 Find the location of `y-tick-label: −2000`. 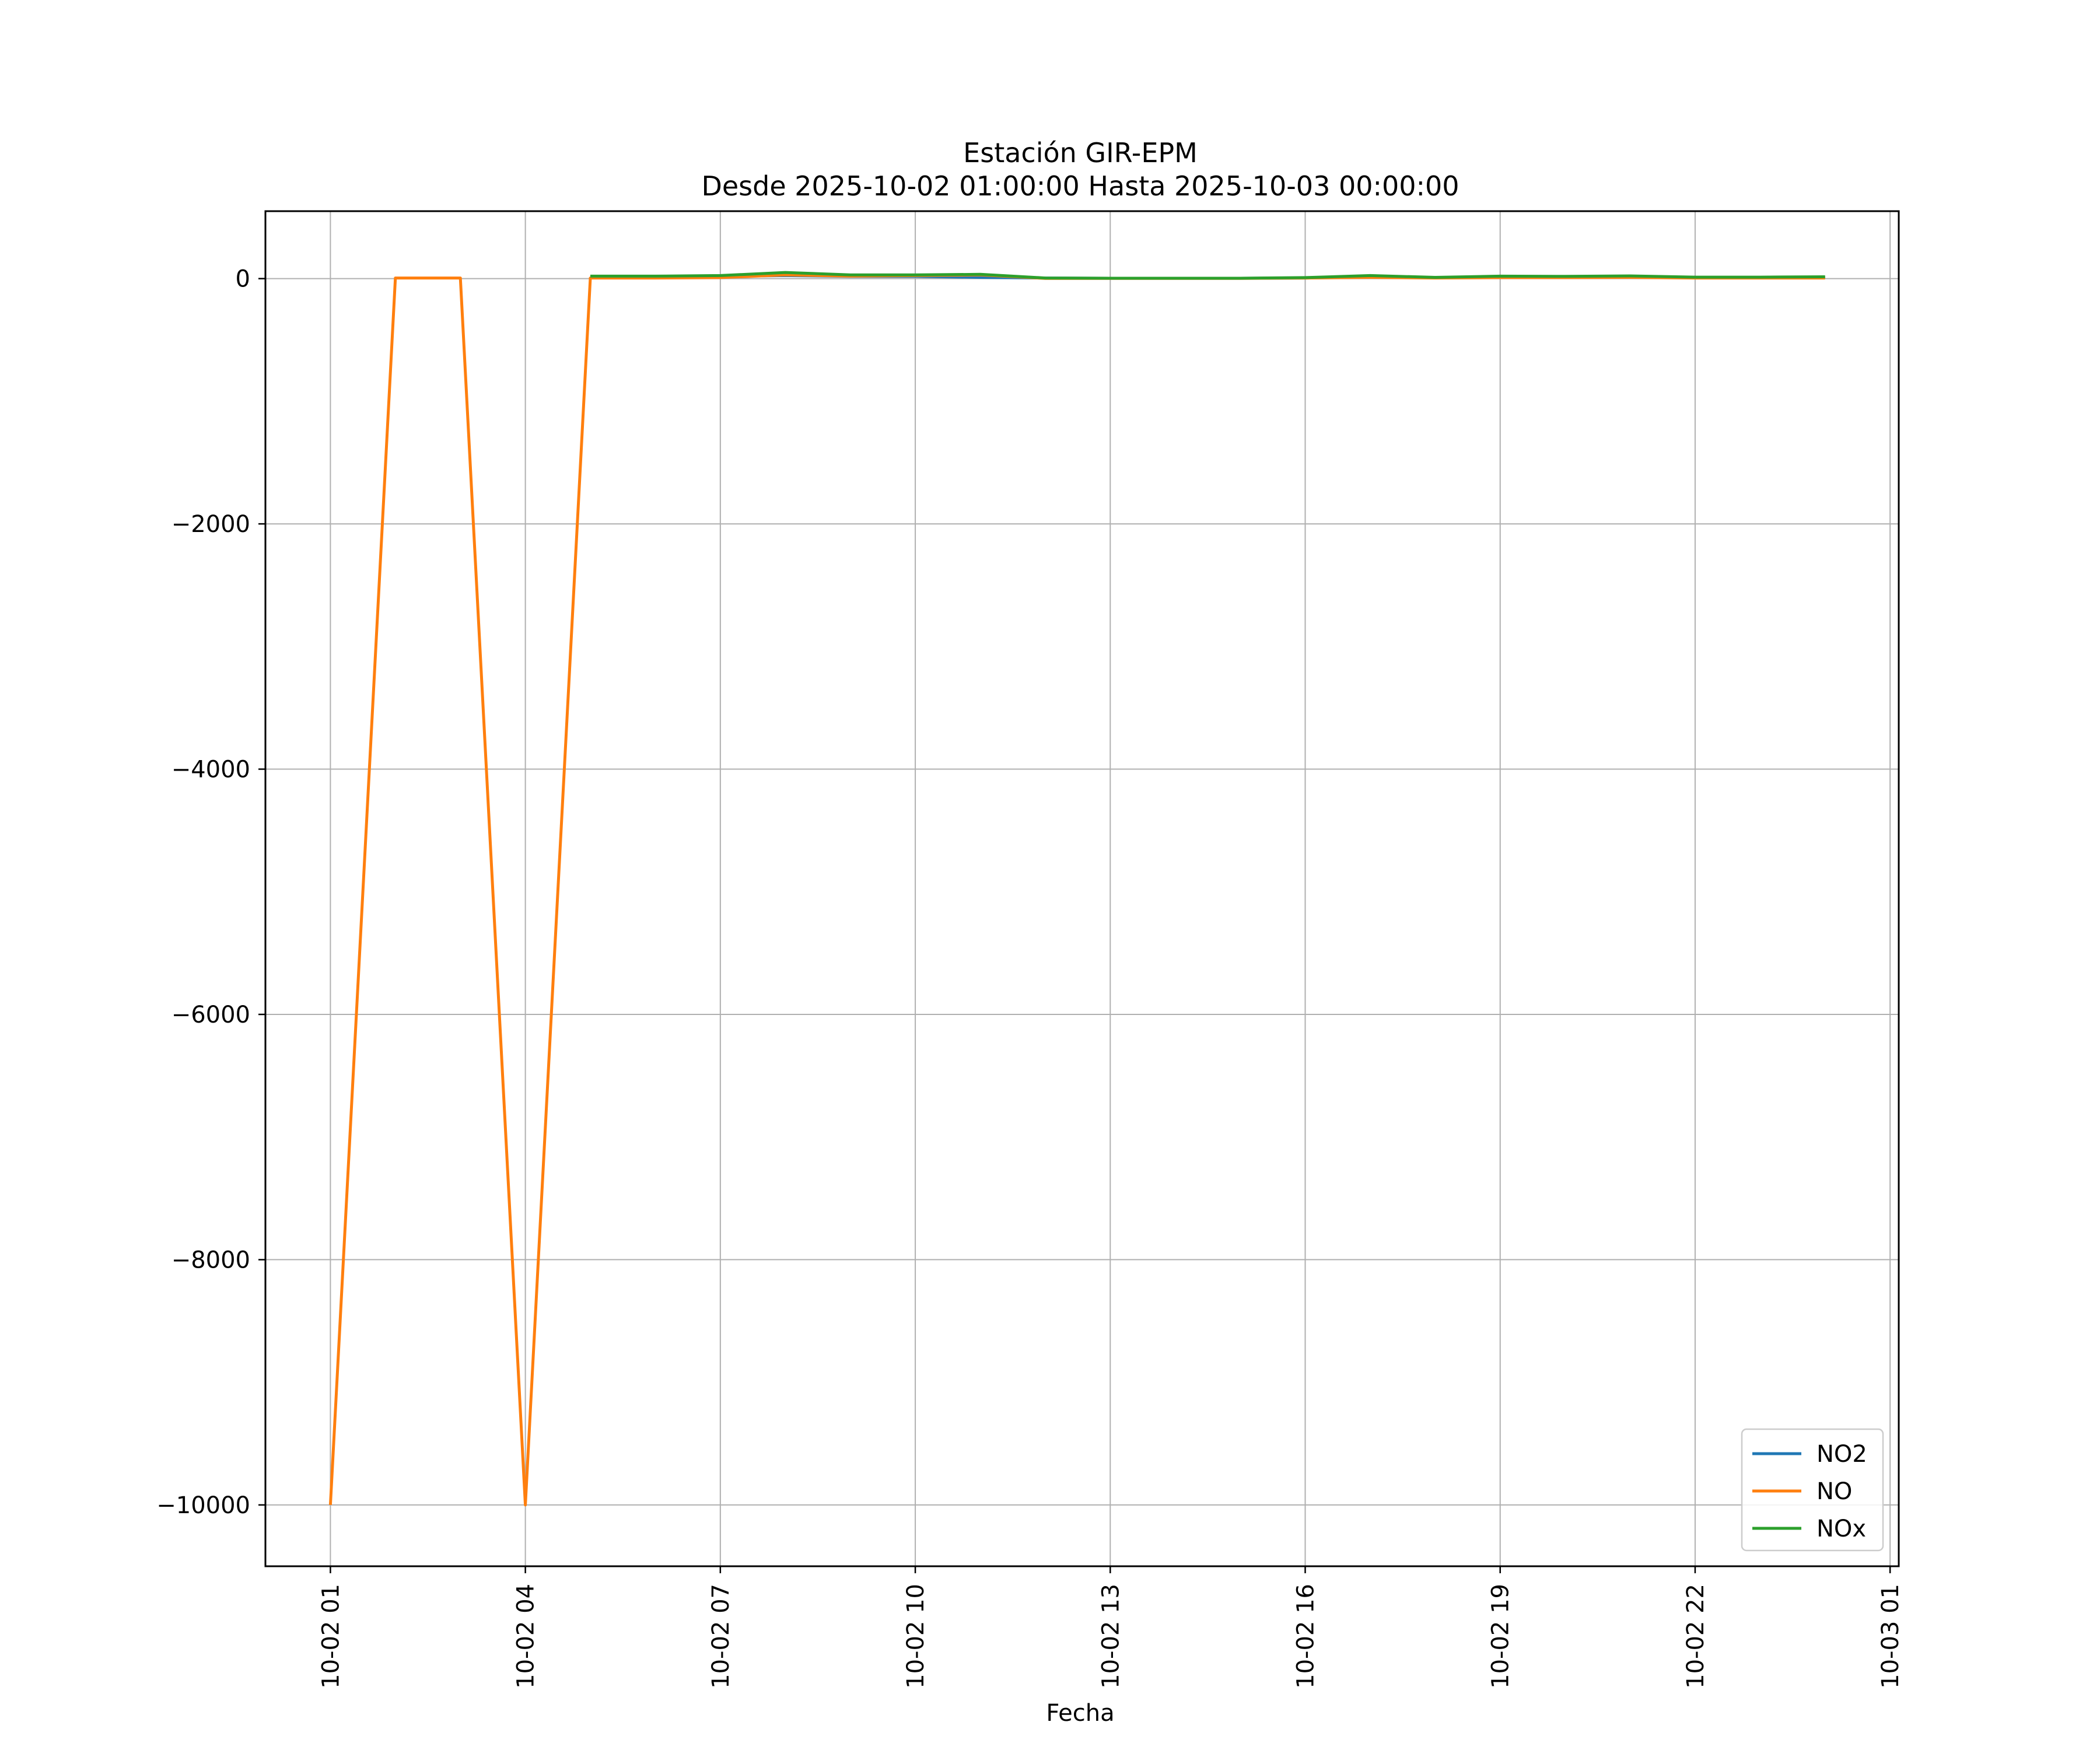

y-tick-label: −2000 is located at coordinates (211, 524).